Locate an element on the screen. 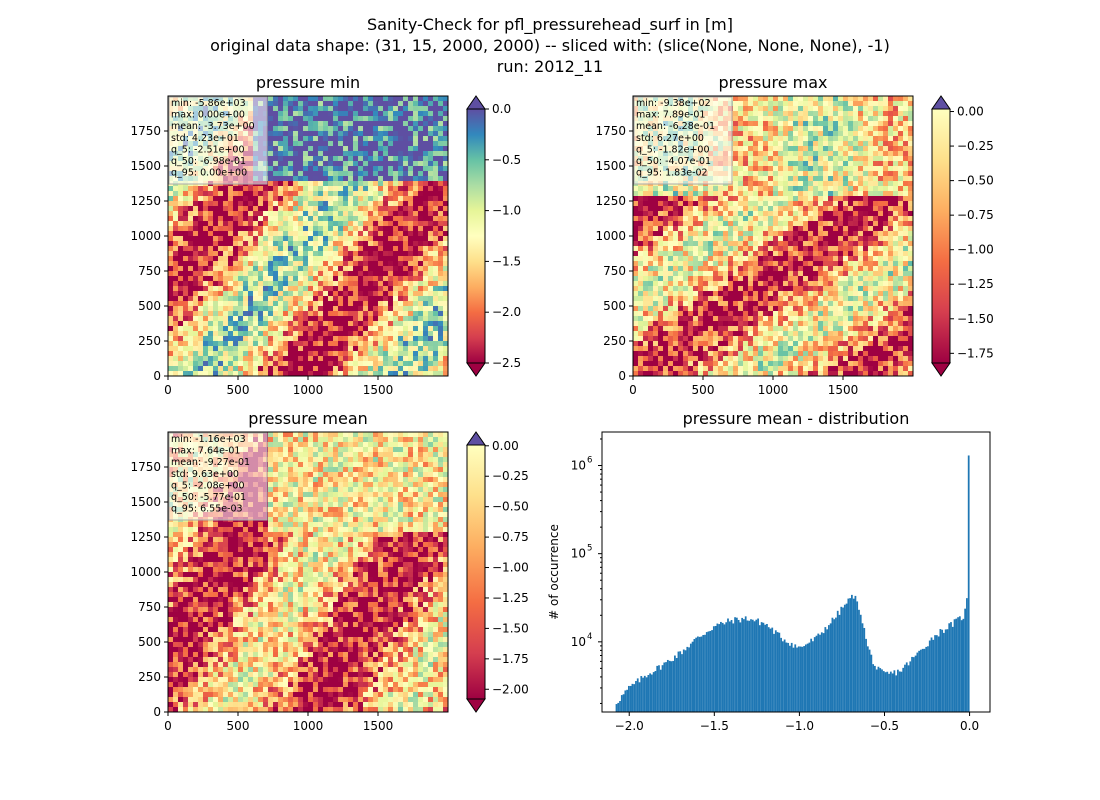  colorbar-tick-label: −2.00 is located at coordinates (510, 689).